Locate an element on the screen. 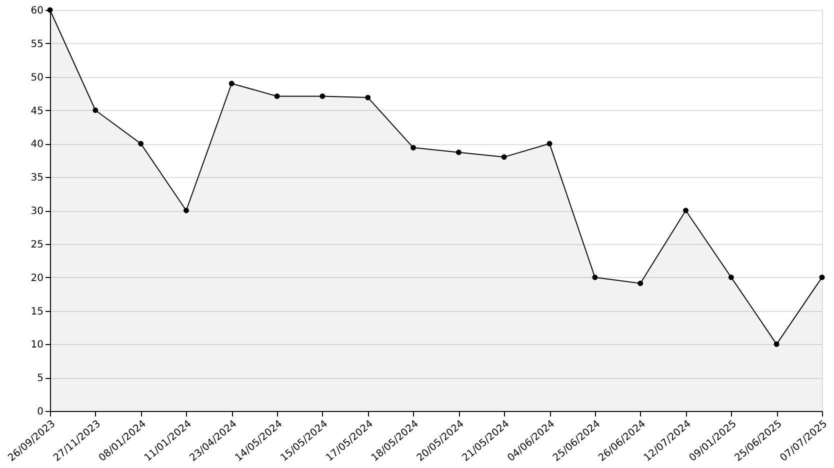 This screenshot has height=468, width=834. y-tick-label: 40 is located at coordinates (37, 144).